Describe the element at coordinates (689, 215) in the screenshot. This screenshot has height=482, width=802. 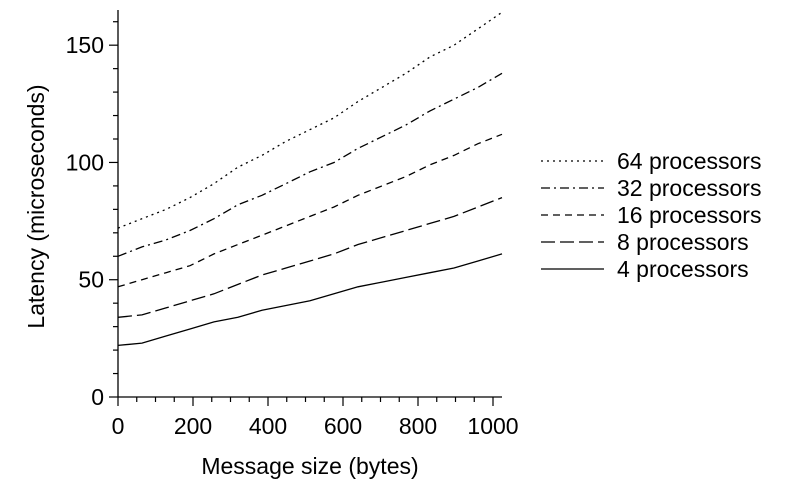
I see `legend-label: 16 processors` at that location.